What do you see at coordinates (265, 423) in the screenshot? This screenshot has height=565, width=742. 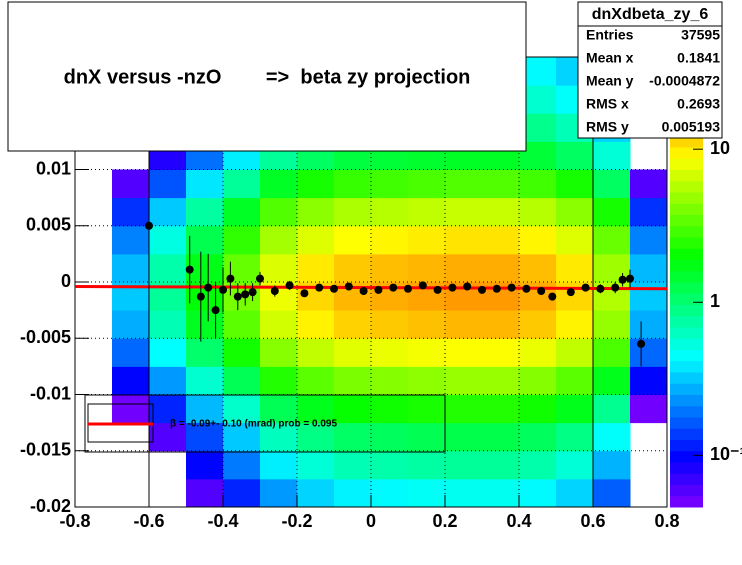 I see `legend-box` at bounding box center [265, 423].